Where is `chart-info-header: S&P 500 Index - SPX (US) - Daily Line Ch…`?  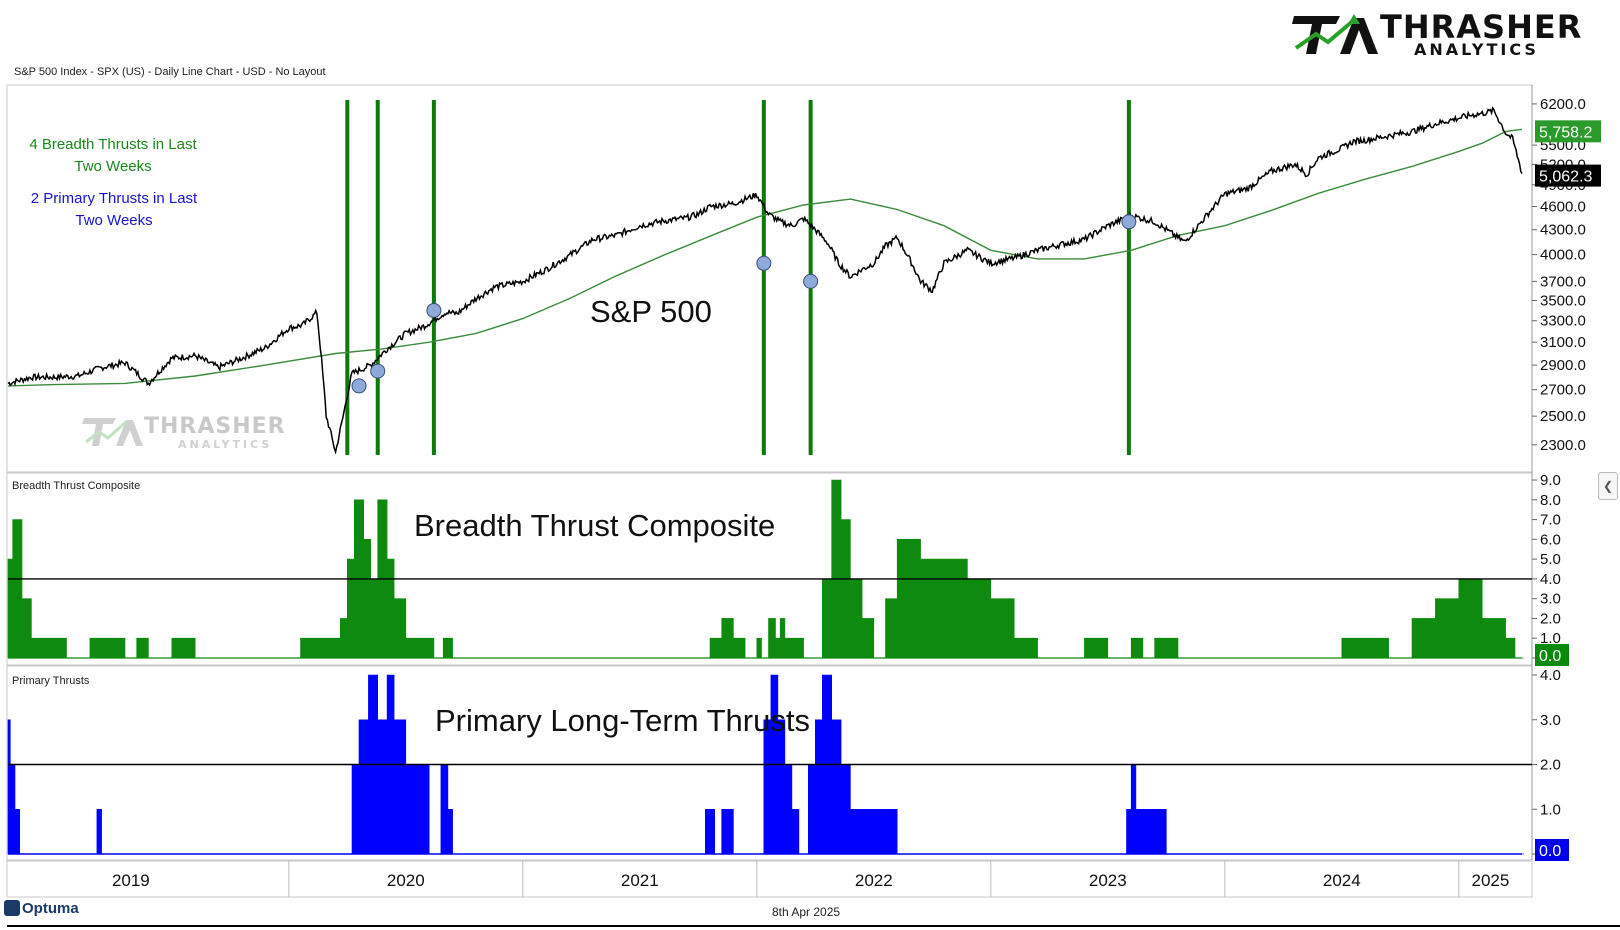 chart-info-header: S&P 500 Index - SPX (US) - Daily Line Ch… is located at coordinates (170, 72).